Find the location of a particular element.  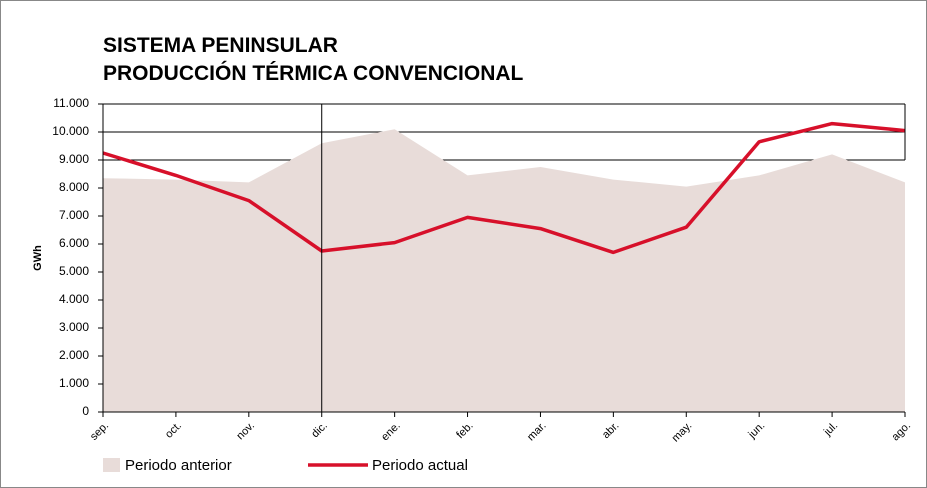

y-tick-label: 11.000 is located at coordinates (71, 103).